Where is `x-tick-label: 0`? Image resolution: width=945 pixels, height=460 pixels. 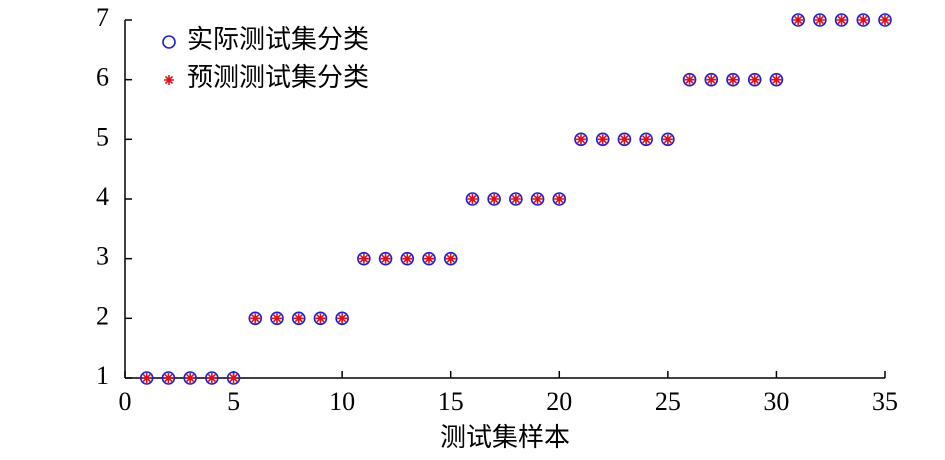
x-tick-label: 0 is located at coordinates (125, 401).